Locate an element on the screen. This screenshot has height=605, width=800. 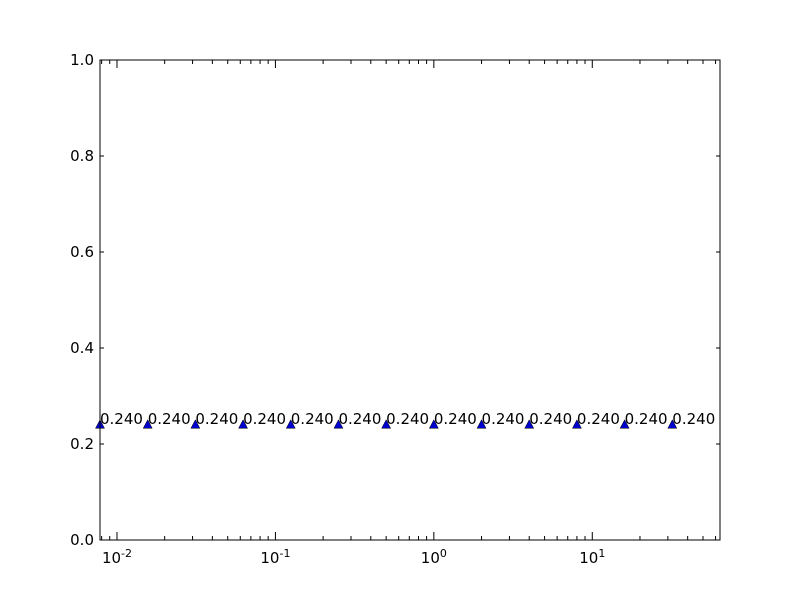
x-tick-label: 10⁰ is located at coordinates (434, 557).